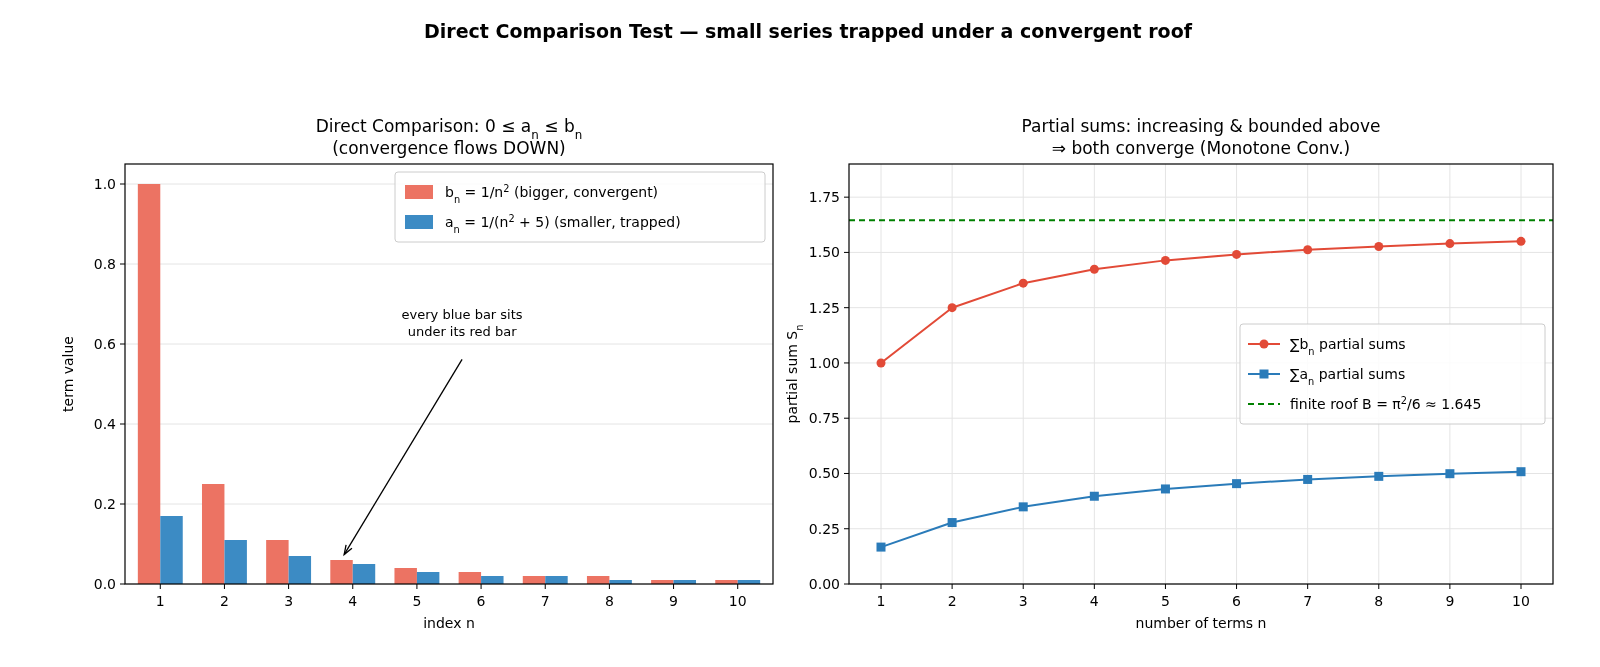 This screenshot has width=1600, height=667. What do you see at coordinates (808, 31) in the screenshot?
I see `text: Direct Comparison Test — small series trapped under a convergent roof` at bounding box center [808, 31].